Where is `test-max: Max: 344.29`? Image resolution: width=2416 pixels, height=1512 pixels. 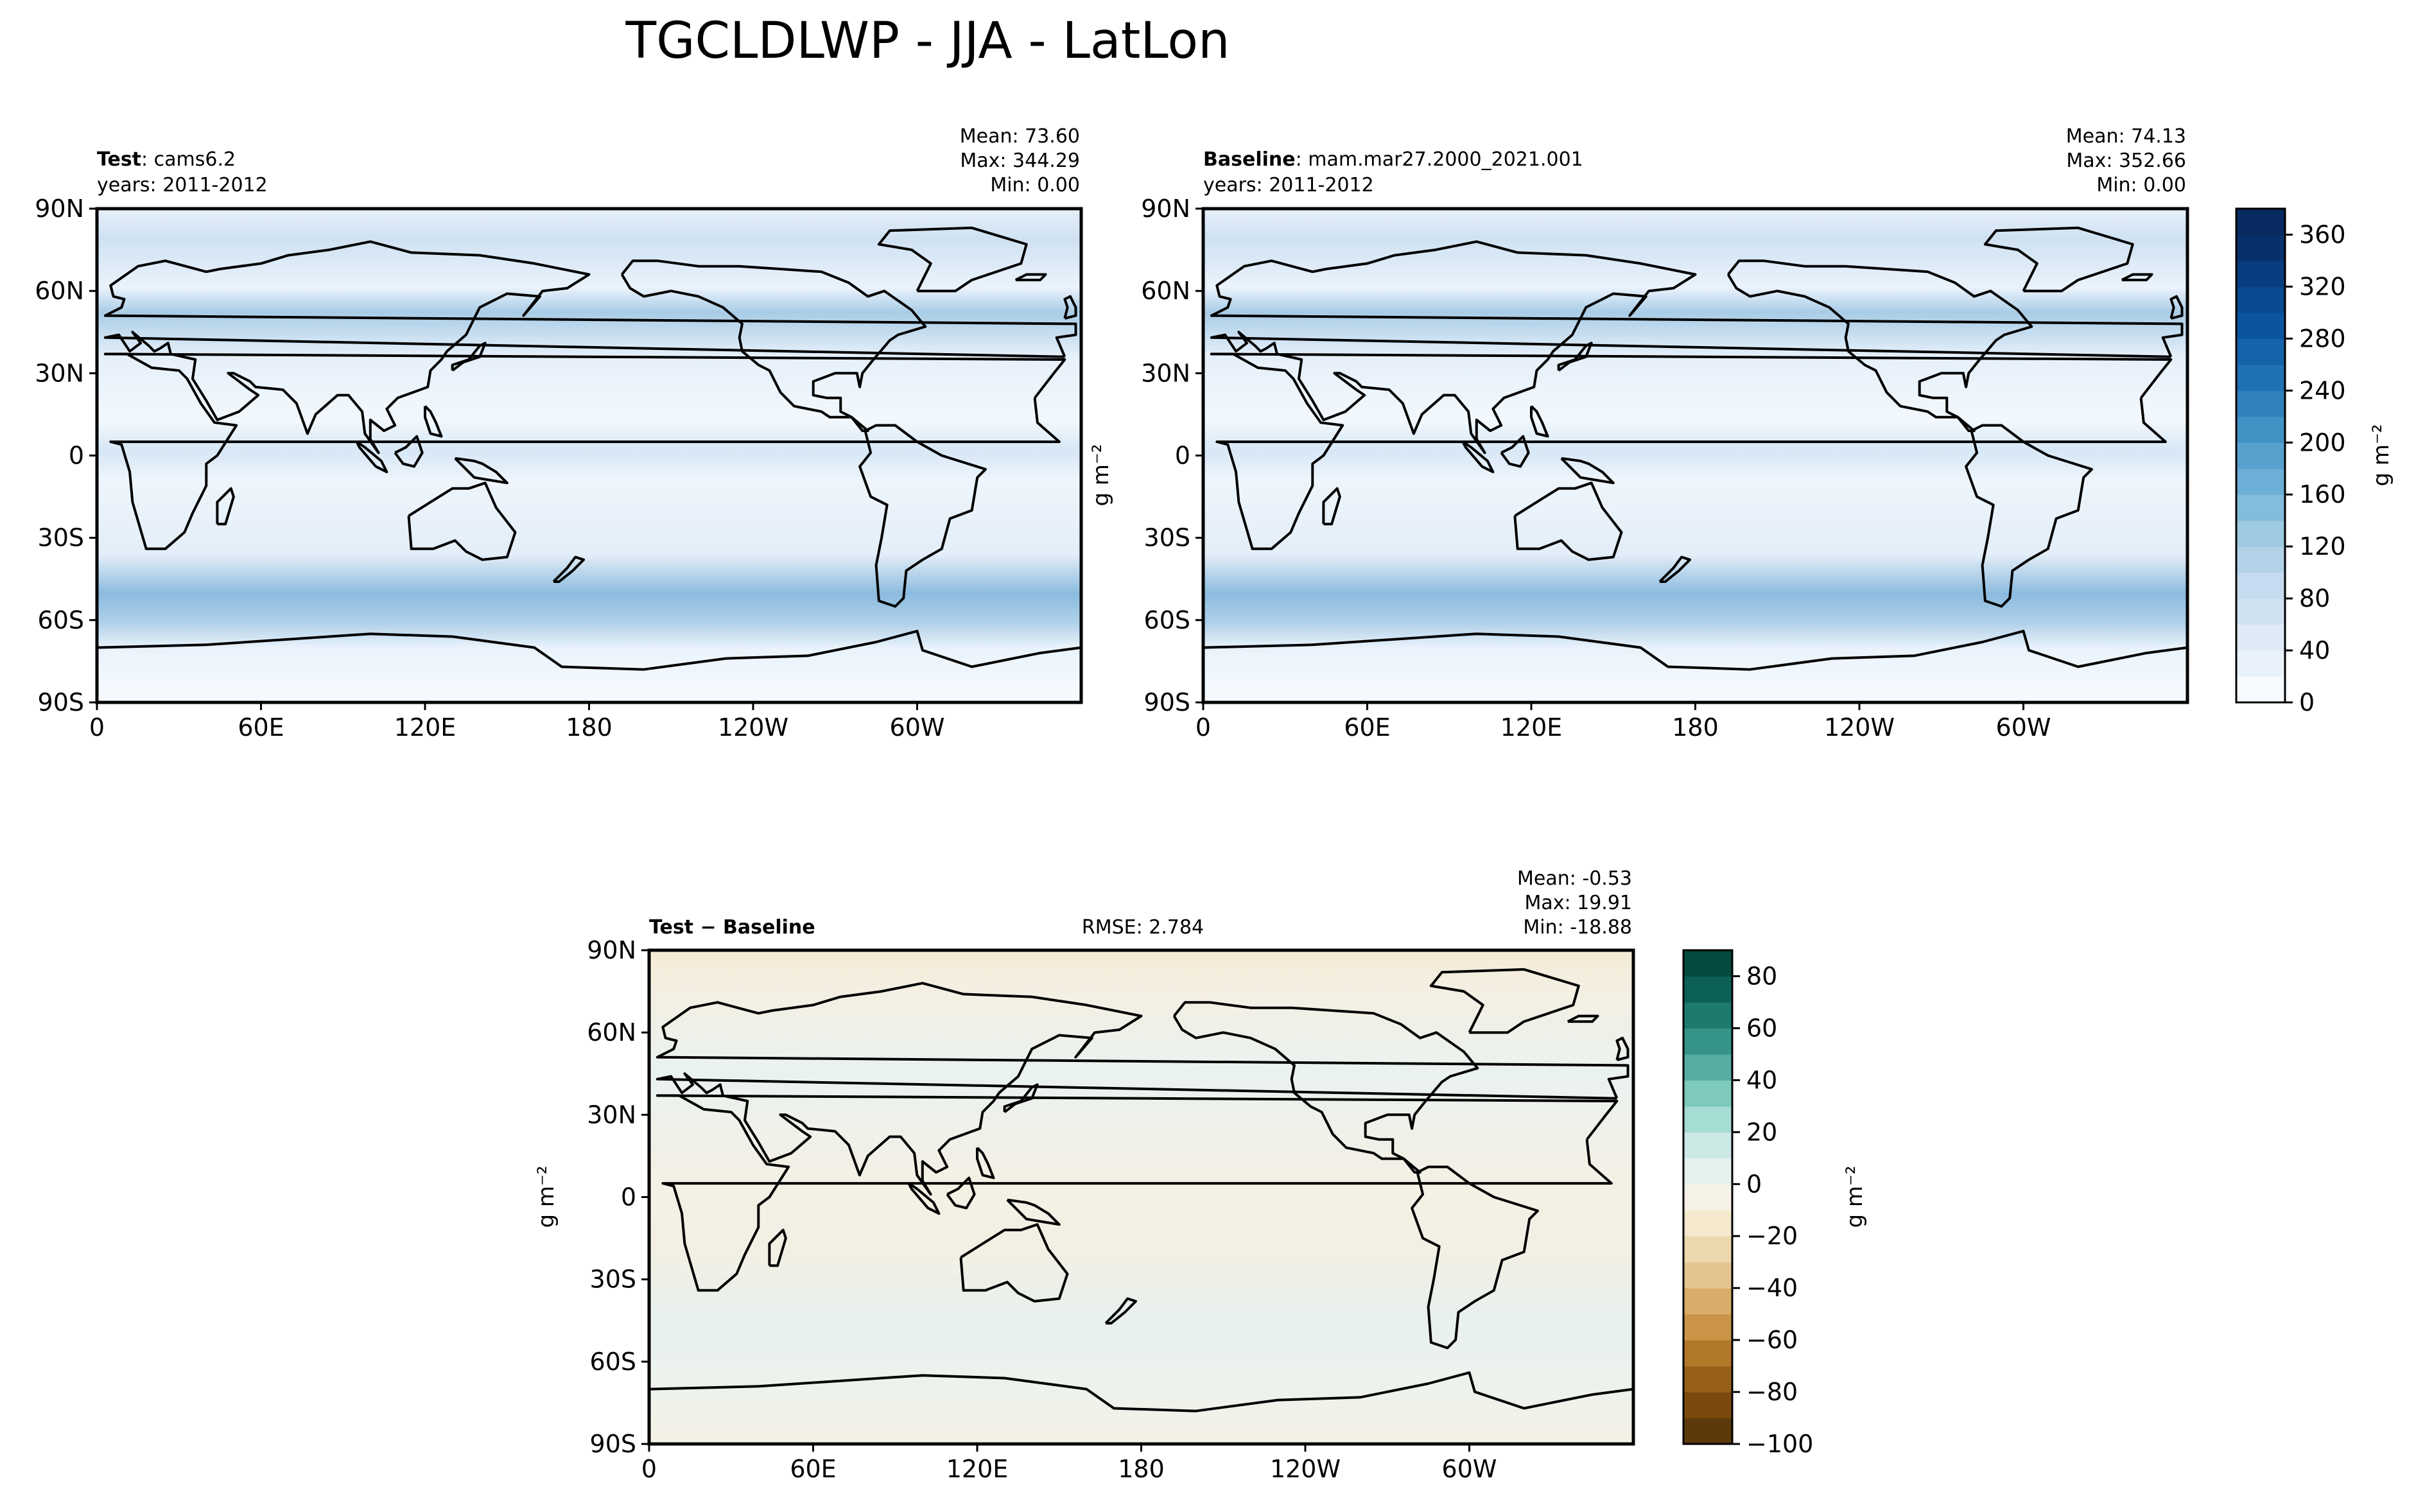
test-max: Max: 344.29 is located at coordinates (1020, 161).